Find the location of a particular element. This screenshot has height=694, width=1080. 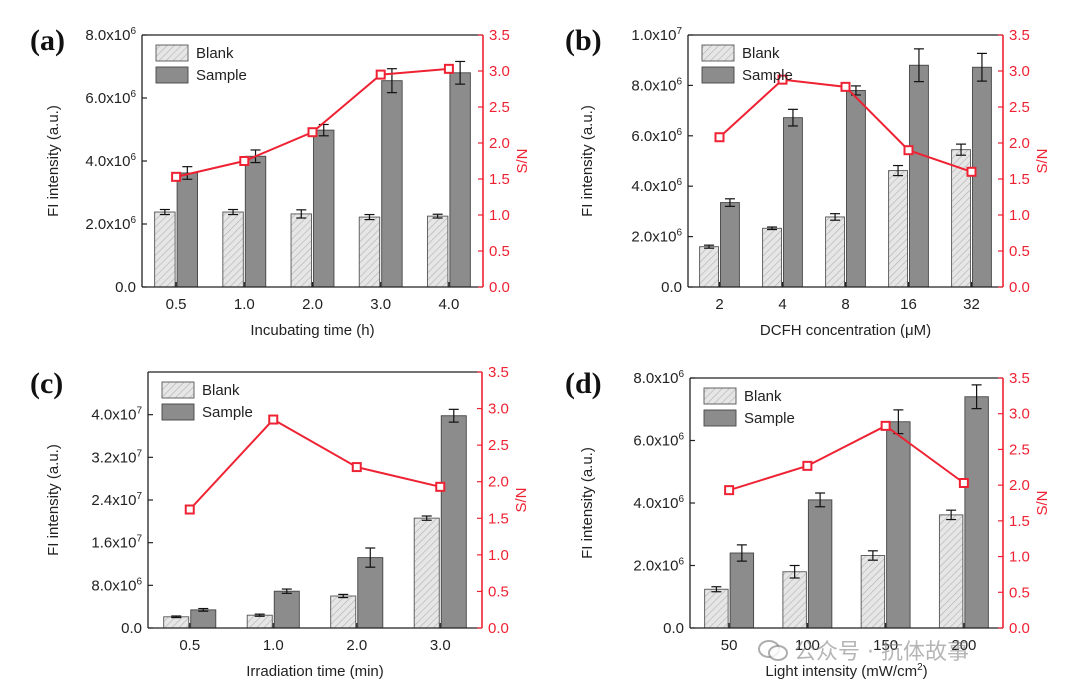

x-axis-title: Incubating time (h) is located at coordinates (312, 330).